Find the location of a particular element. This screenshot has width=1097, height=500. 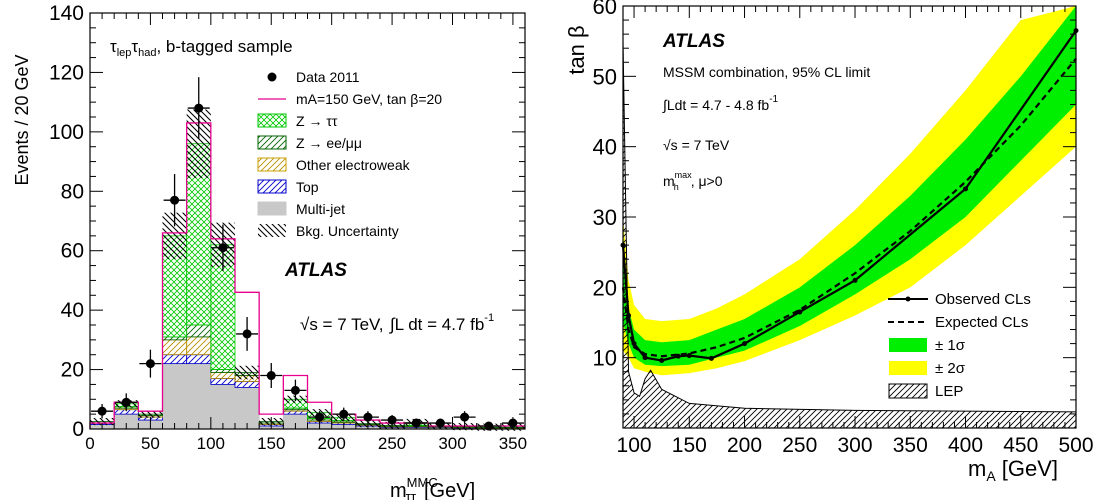

x-axis-label-r: mA [GeV] is located at coordinates (1013, 470).